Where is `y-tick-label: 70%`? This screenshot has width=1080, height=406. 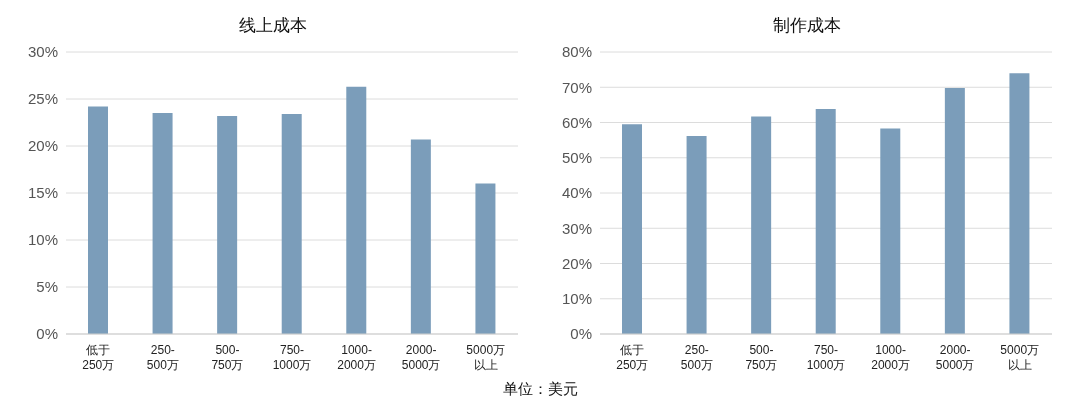
y-tick-label: 70% is located at coordinates (576, 87).